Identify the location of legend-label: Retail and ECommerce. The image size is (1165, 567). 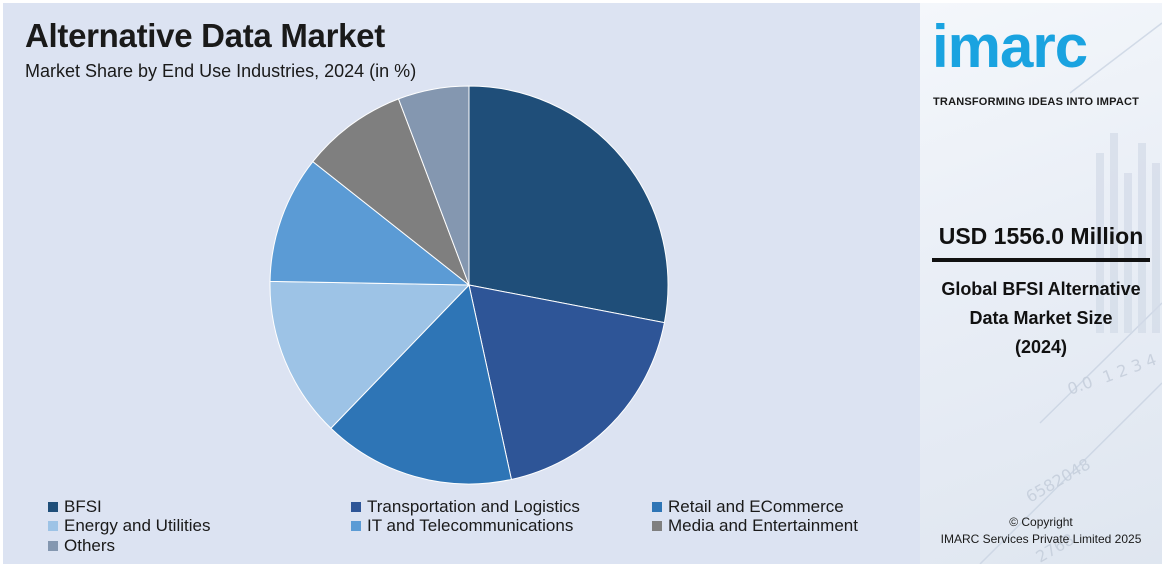
(756, 506).